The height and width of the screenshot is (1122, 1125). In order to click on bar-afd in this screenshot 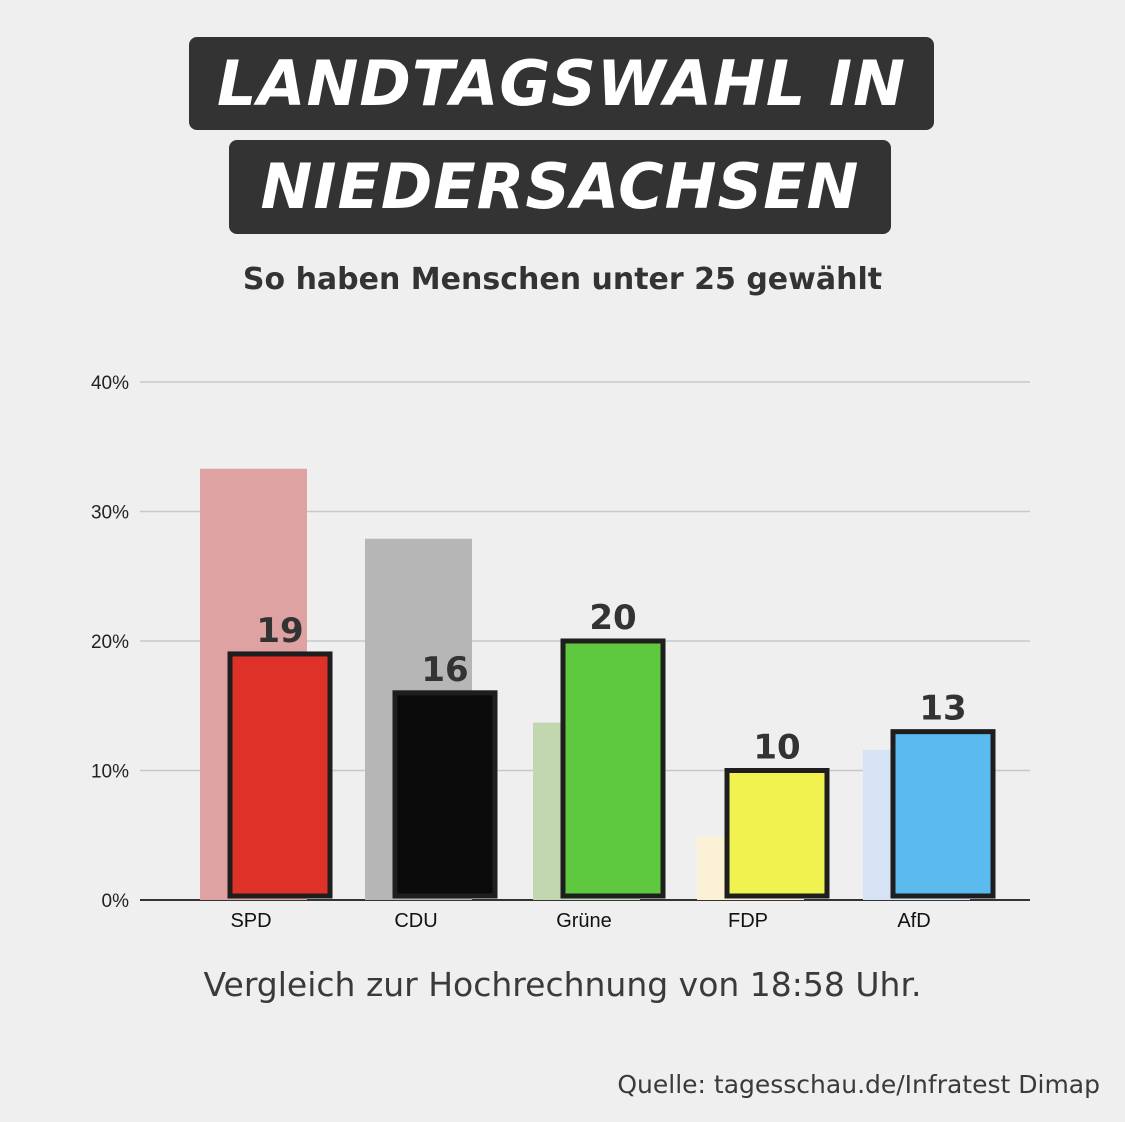, I will do `click(943, 814)`.